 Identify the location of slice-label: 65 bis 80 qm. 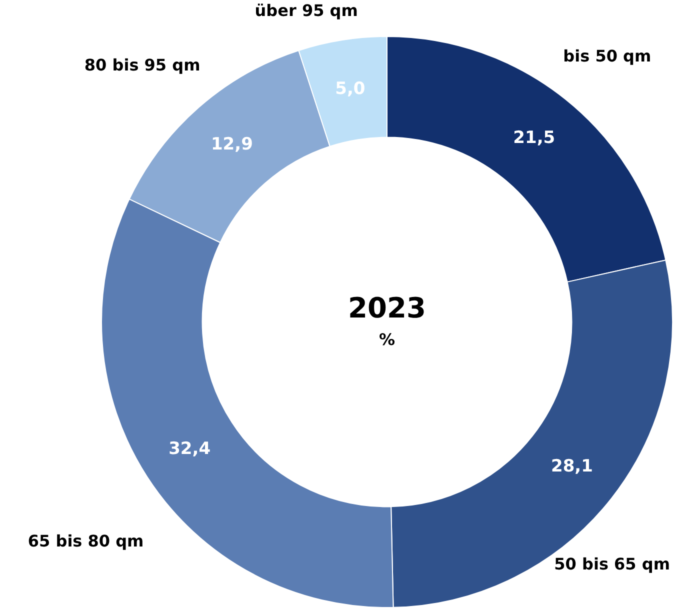
(86, 540).